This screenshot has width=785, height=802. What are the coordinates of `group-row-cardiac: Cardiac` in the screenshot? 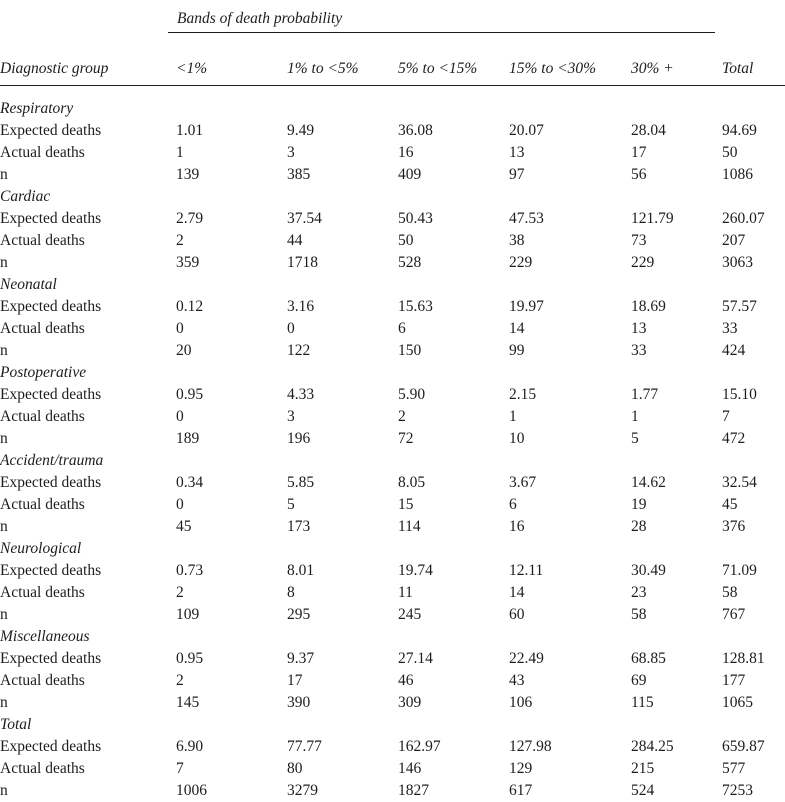 It's located at (25, 196).